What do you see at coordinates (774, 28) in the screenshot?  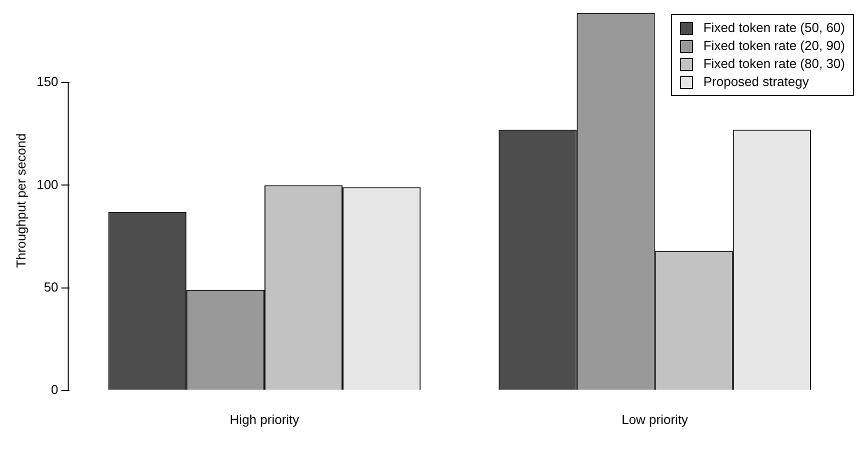 I see `legend-label: Fixed token rate (50, 60)` at bounding box center [774, 28].